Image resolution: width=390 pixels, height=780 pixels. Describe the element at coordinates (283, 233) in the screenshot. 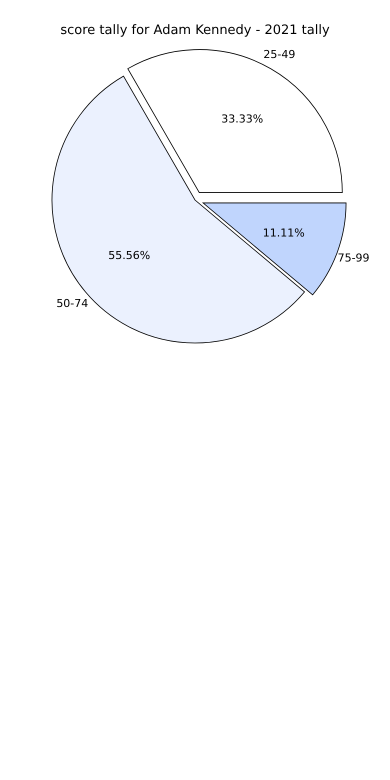

I see `data-label: 11.11%` at that location.